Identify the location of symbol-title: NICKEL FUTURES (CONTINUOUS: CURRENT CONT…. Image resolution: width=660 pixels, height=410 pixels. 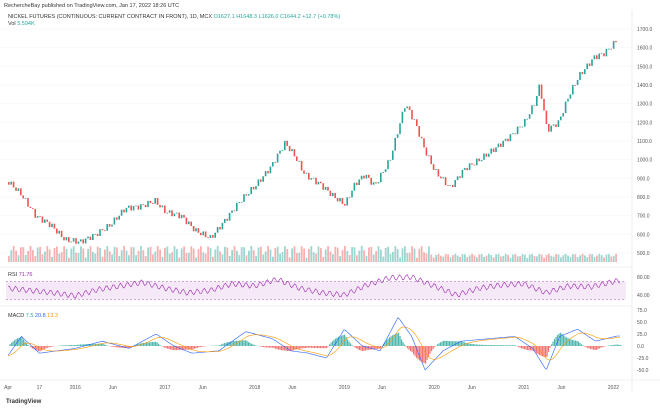
(110, 17).